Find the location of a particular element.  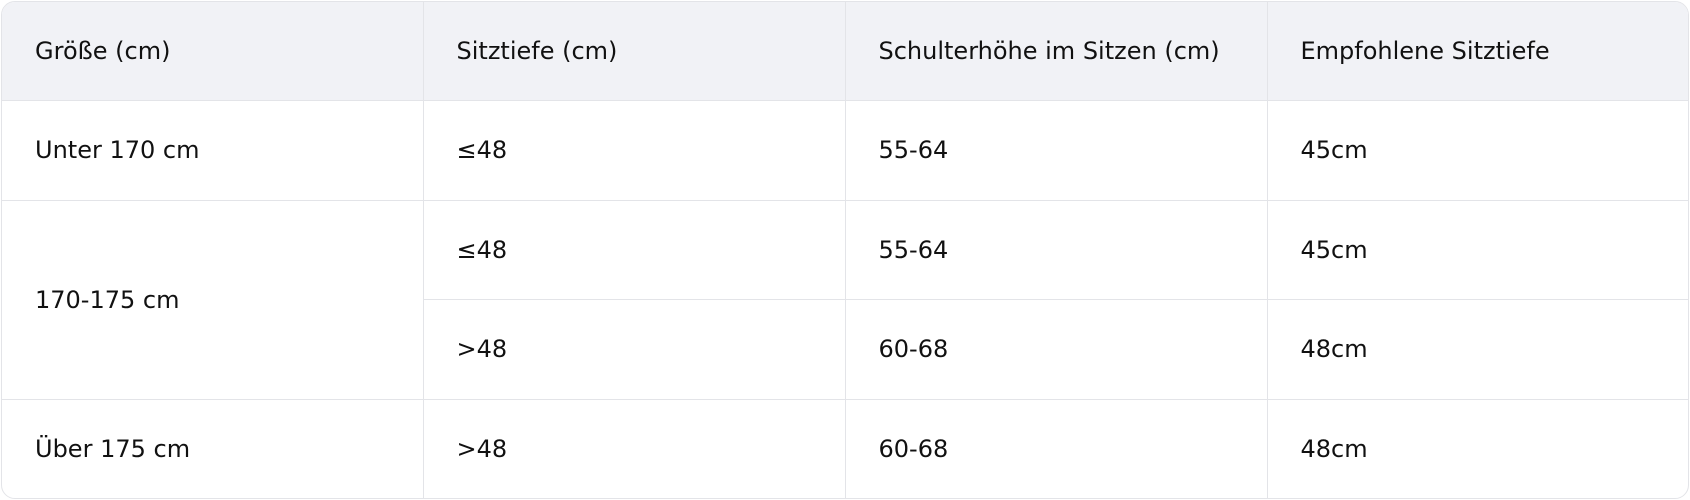

cell-groesse: 170-175 cm is located at coordinates (213, 299).